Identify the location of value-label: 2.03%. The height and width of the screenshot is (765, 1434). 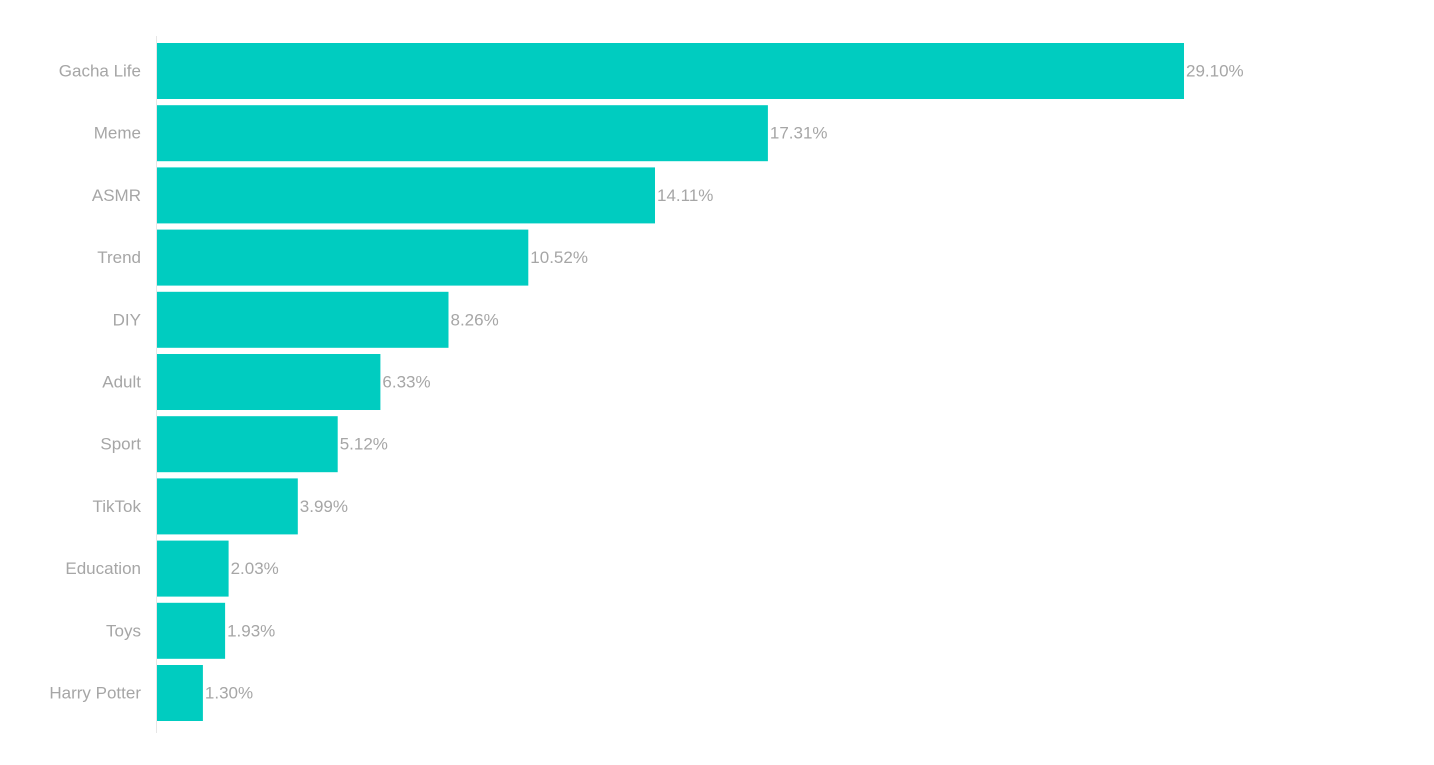
(255, 568).